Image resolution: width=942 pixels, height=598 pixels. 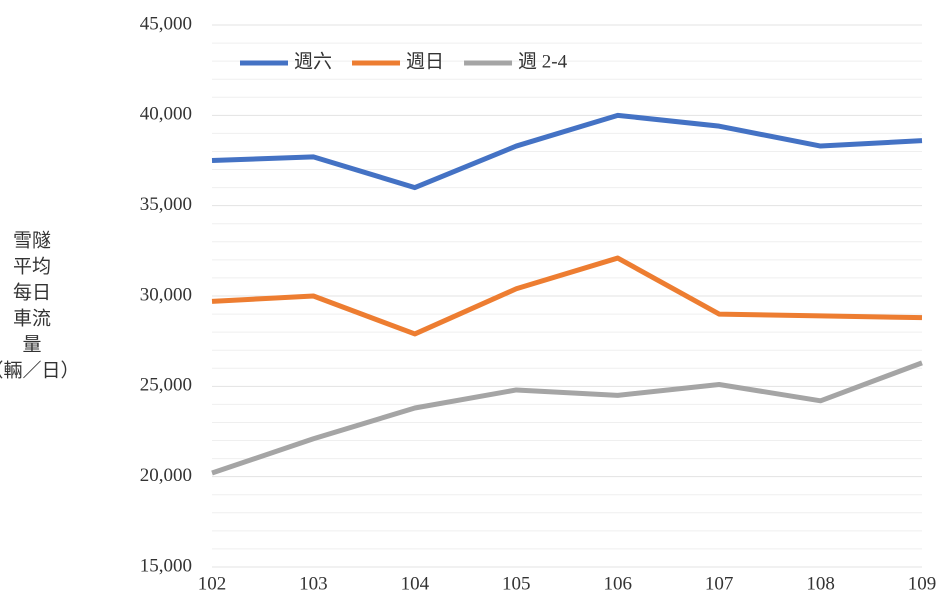 I want to click on y-tick-label: 40,000, so click(x=166, y=114).